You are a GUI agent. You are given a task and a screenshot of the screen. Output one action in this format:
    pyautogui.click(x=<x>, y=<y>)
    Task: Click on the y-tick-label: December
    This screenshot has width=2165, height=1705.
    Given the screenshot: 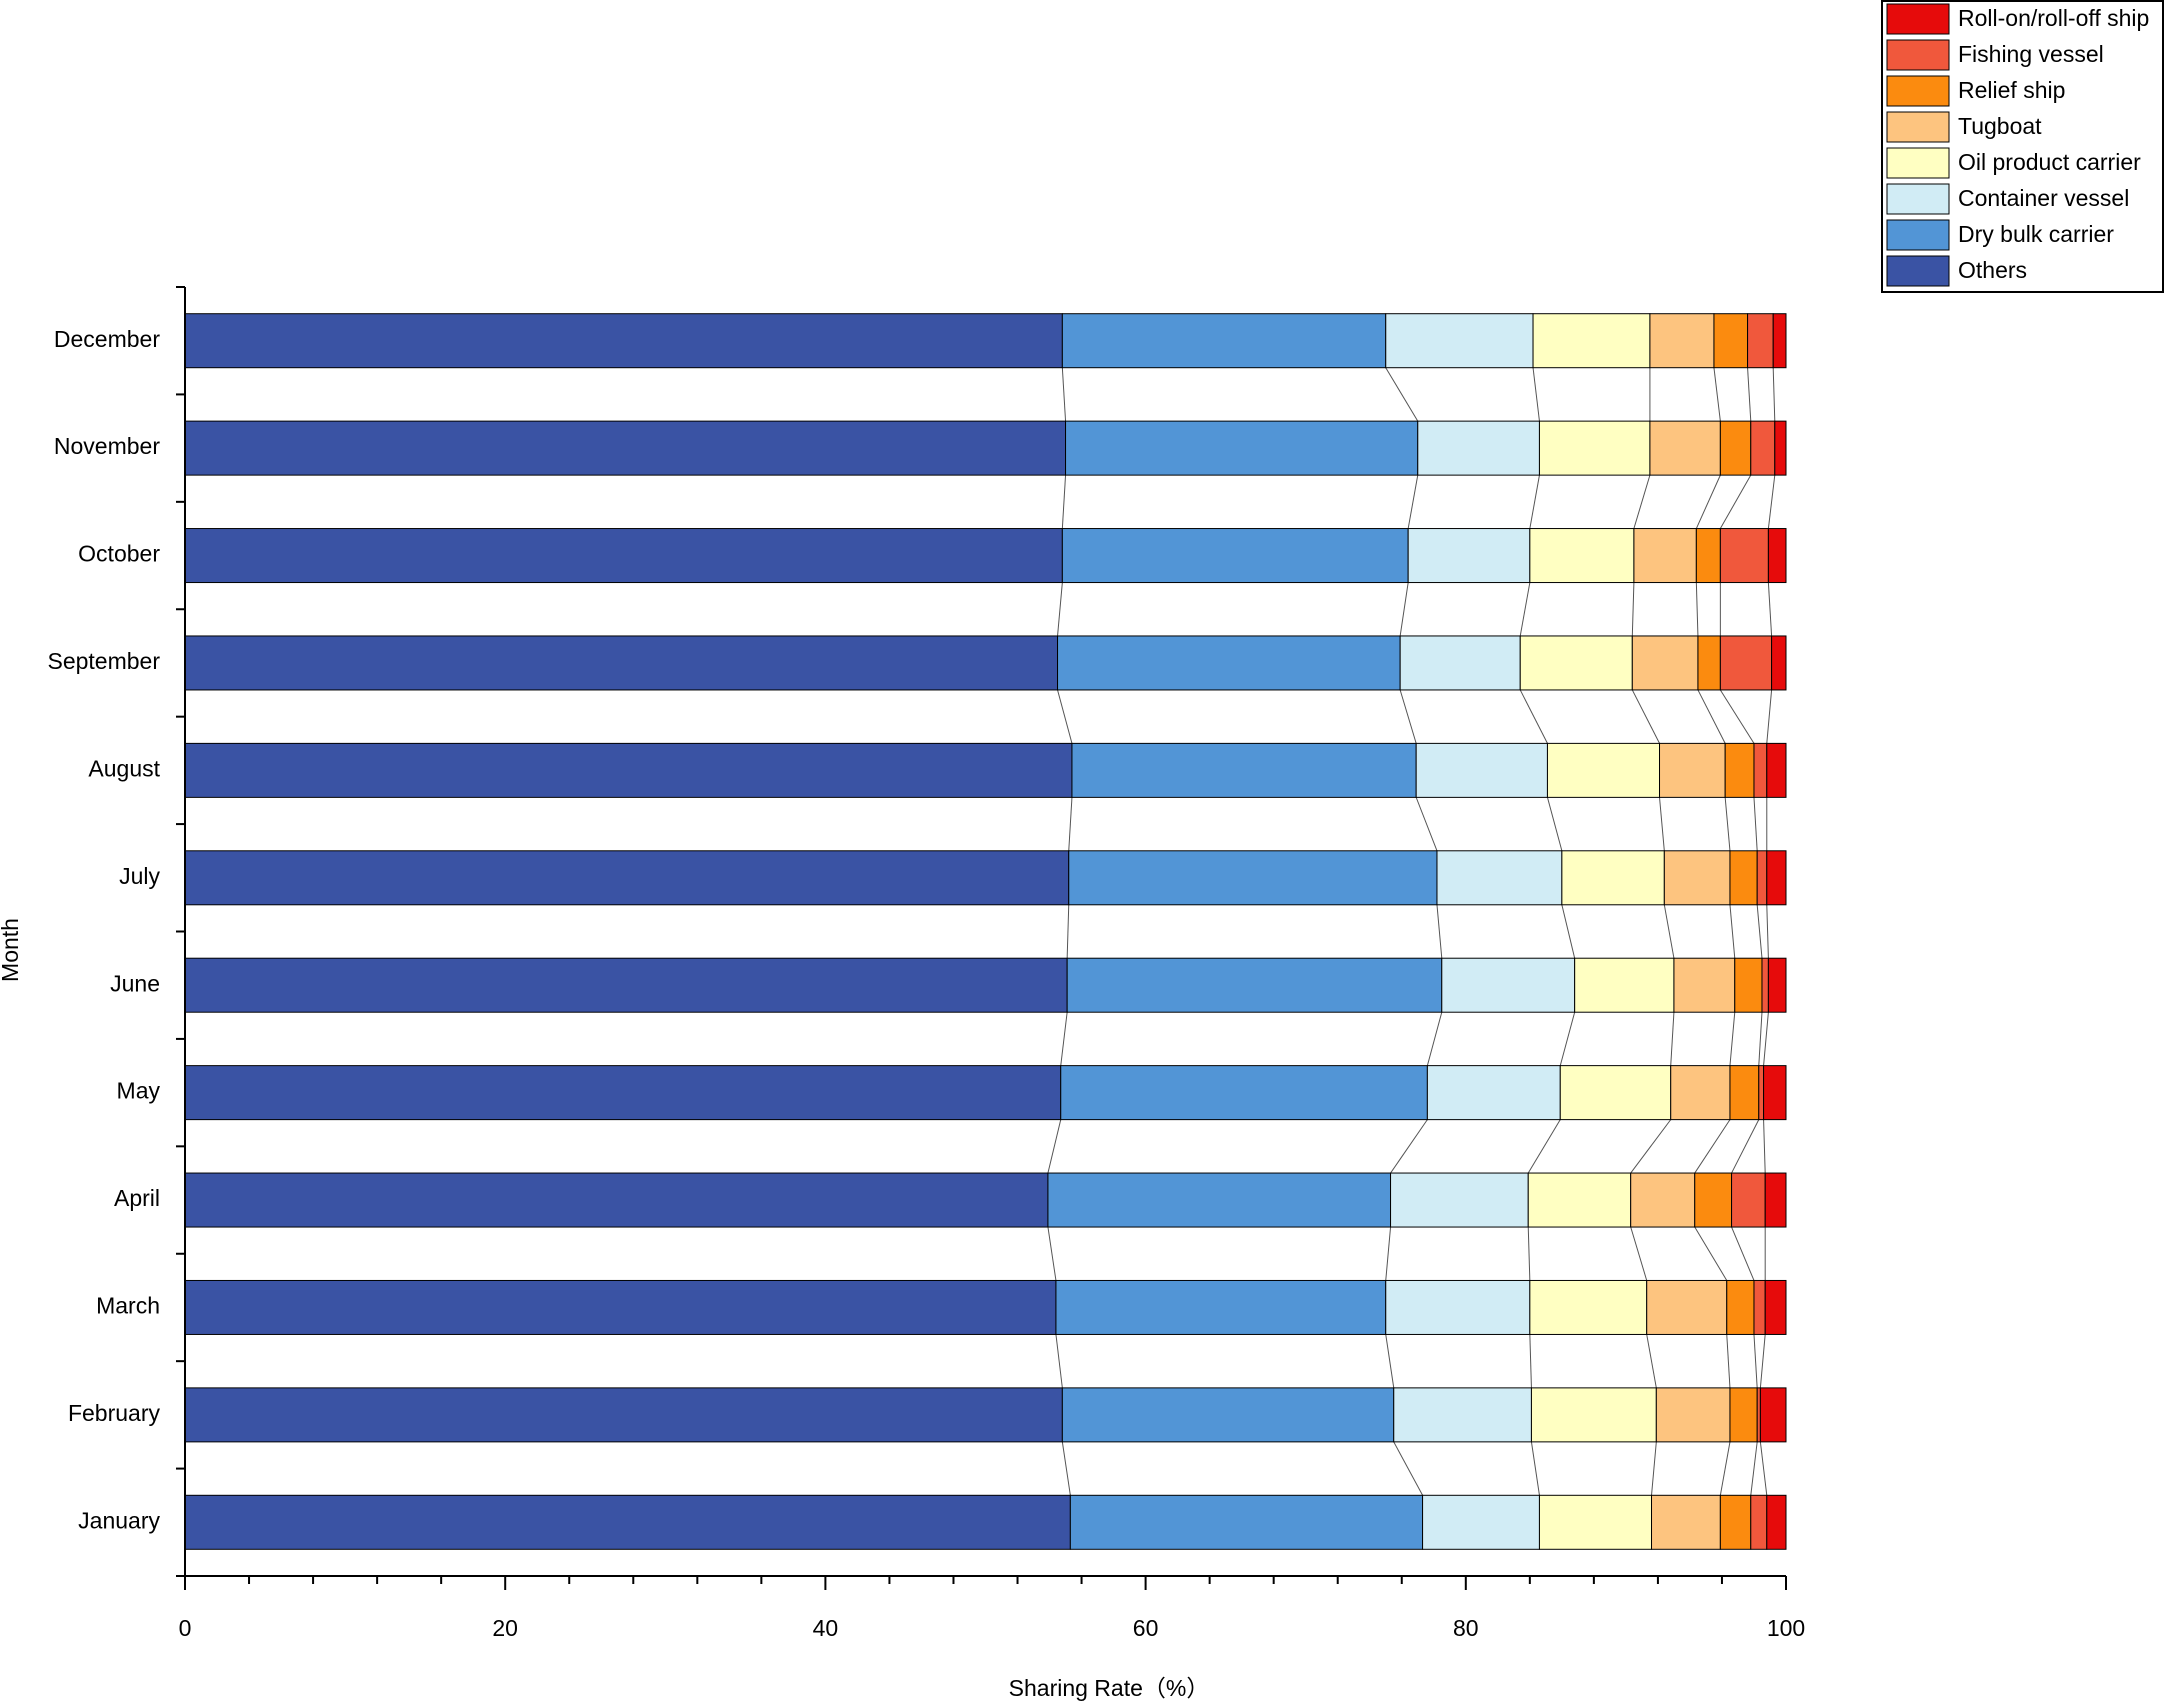 What is the action you would take?
    pyautogui.click(x=107, y=339)
    